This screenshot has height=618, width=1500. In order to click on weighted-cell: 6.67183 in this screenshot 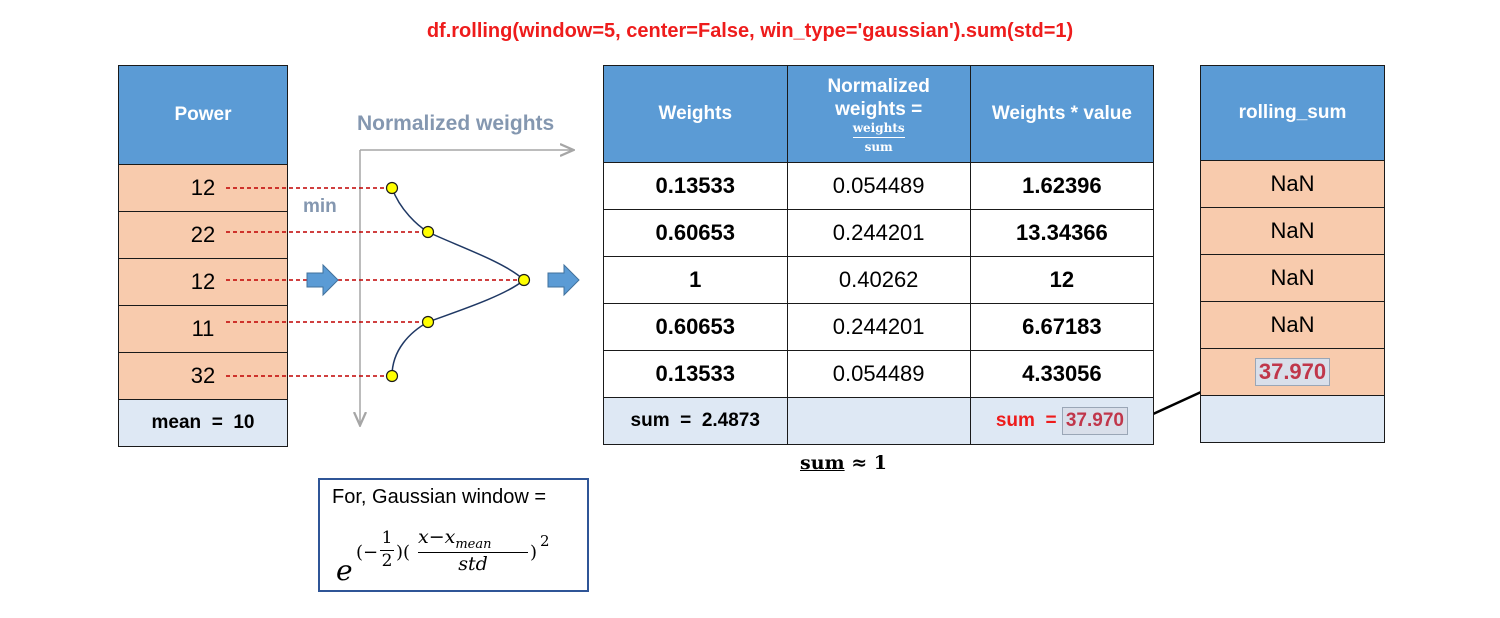, I will do `click(1062, 327)`.